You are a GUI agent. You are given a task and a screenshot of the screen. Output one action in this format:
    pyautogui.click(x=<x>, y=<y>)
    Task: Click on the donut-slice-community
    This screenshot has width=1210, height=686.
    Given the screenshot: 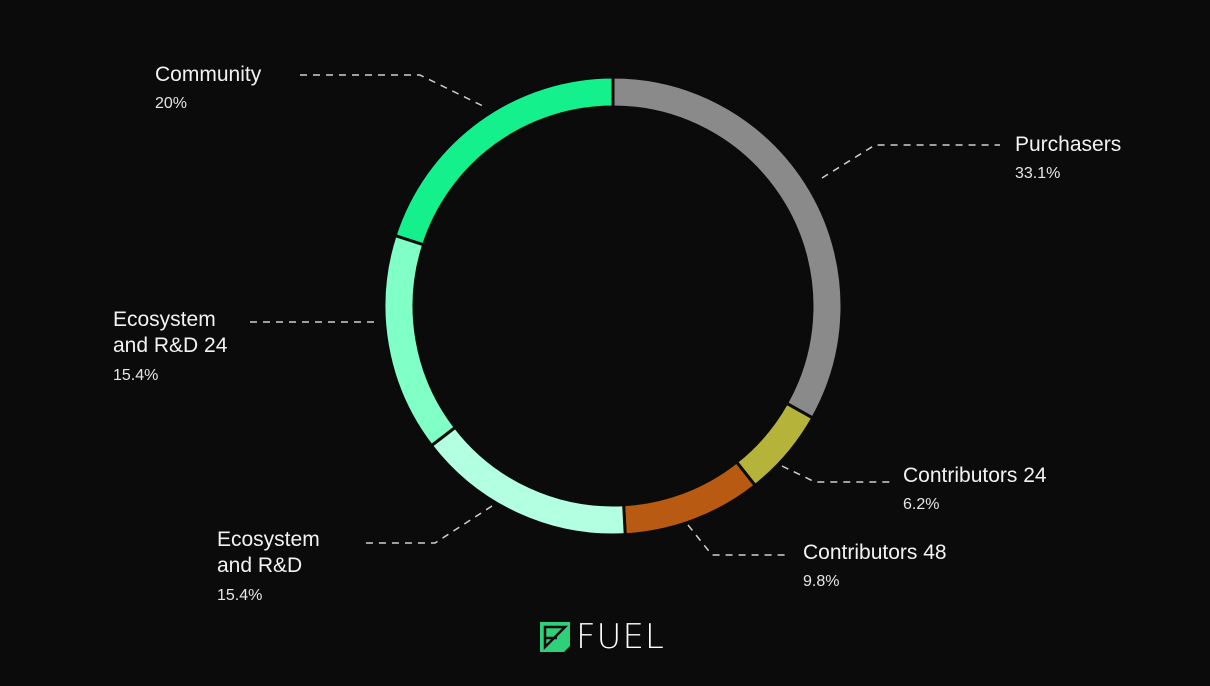 What is the action you would take?
    pyautogui.click(x=504, y=161)
    